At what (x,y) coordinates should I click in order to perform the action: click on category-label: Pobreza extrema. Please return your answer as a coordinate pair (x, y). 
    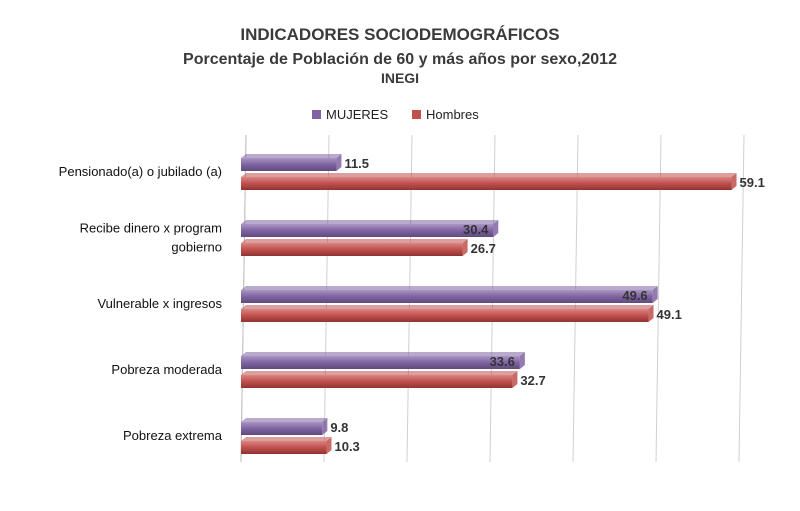
    Looking at the image, I should click on (173, 435).